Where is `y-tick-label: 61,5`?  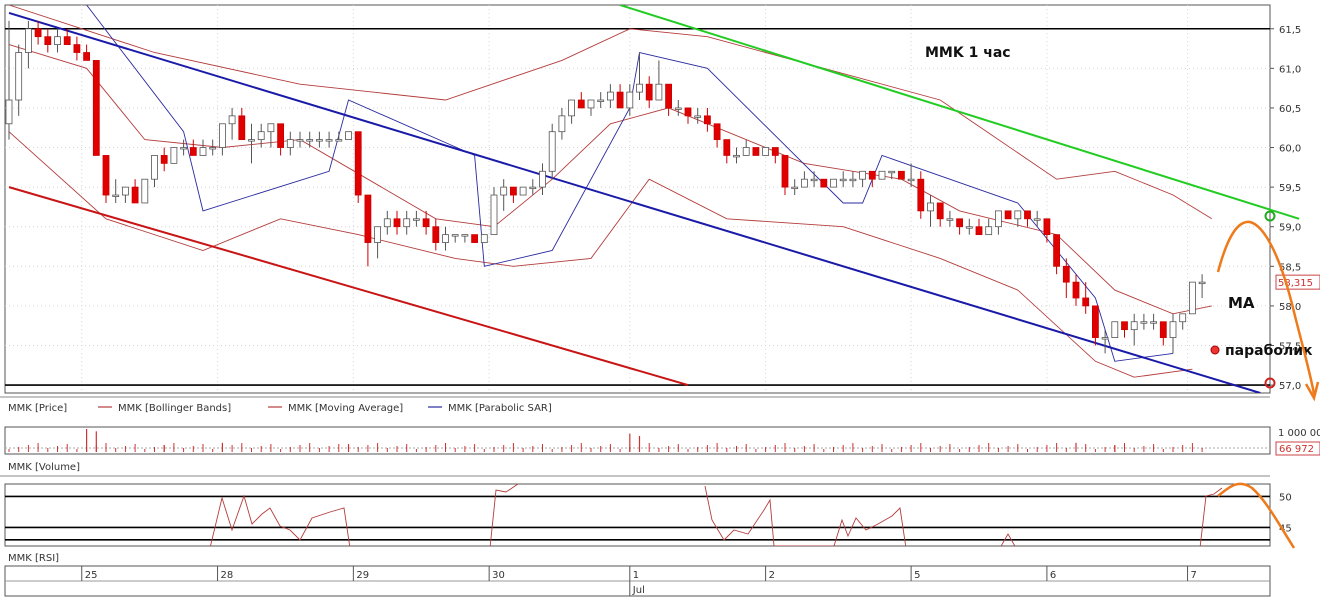
y-tick-label: 61,5 is located at coordinates (1290, 30).